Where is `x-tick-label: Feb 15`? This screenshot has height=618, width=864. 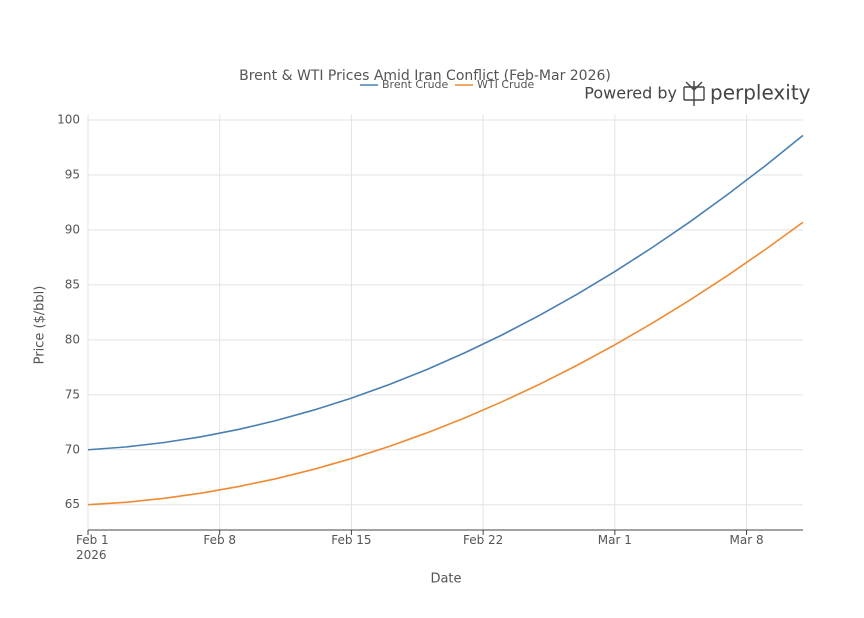
x-tick-label: Feb 15 is located at coordinates (351, 540).